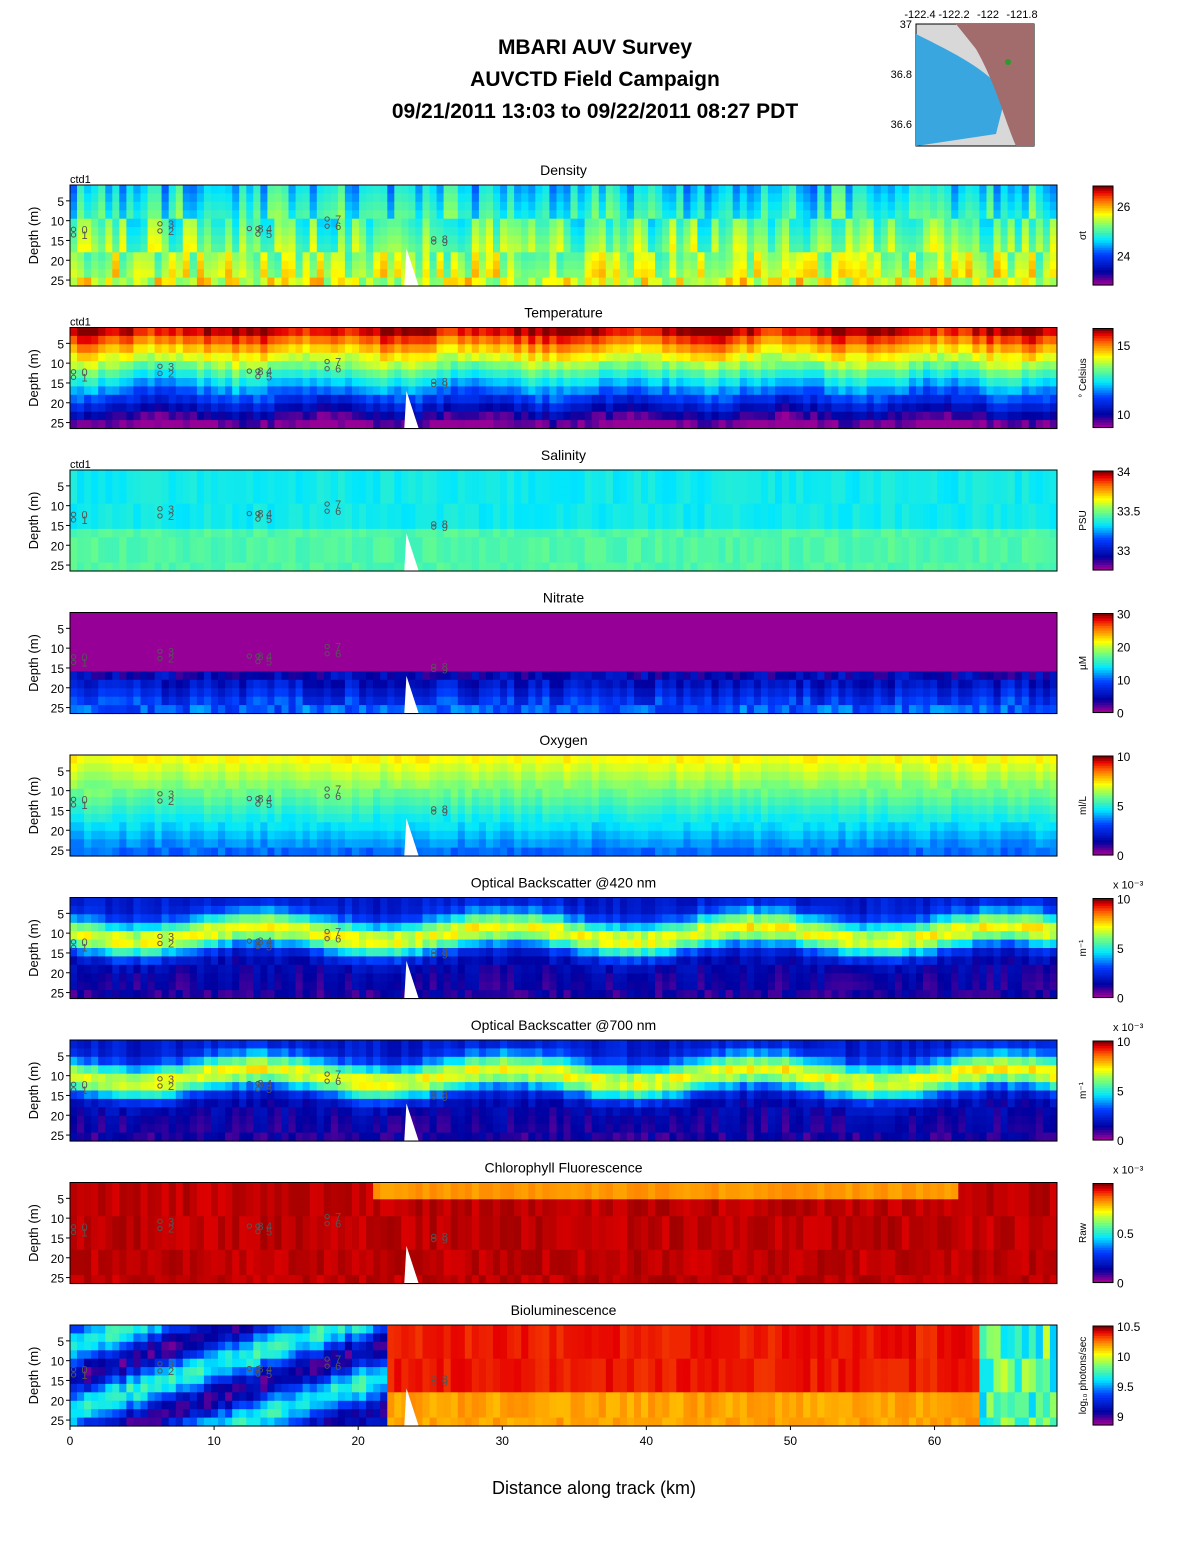  What do you see at coordinates (1104, 806) in the screenshot?
I see `colorbar: 10 5 0 ml/L` at bounding box center [1104, 806].